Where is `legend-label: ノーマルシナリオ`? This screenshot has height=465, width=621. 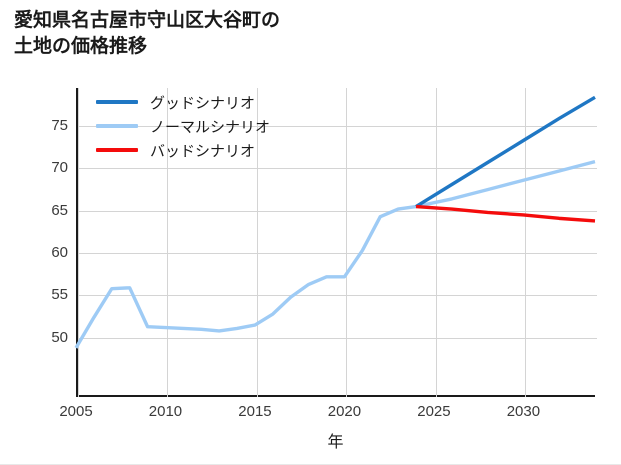
legend-label: ノーマルシナリオ is located at coordinates (210, 127).